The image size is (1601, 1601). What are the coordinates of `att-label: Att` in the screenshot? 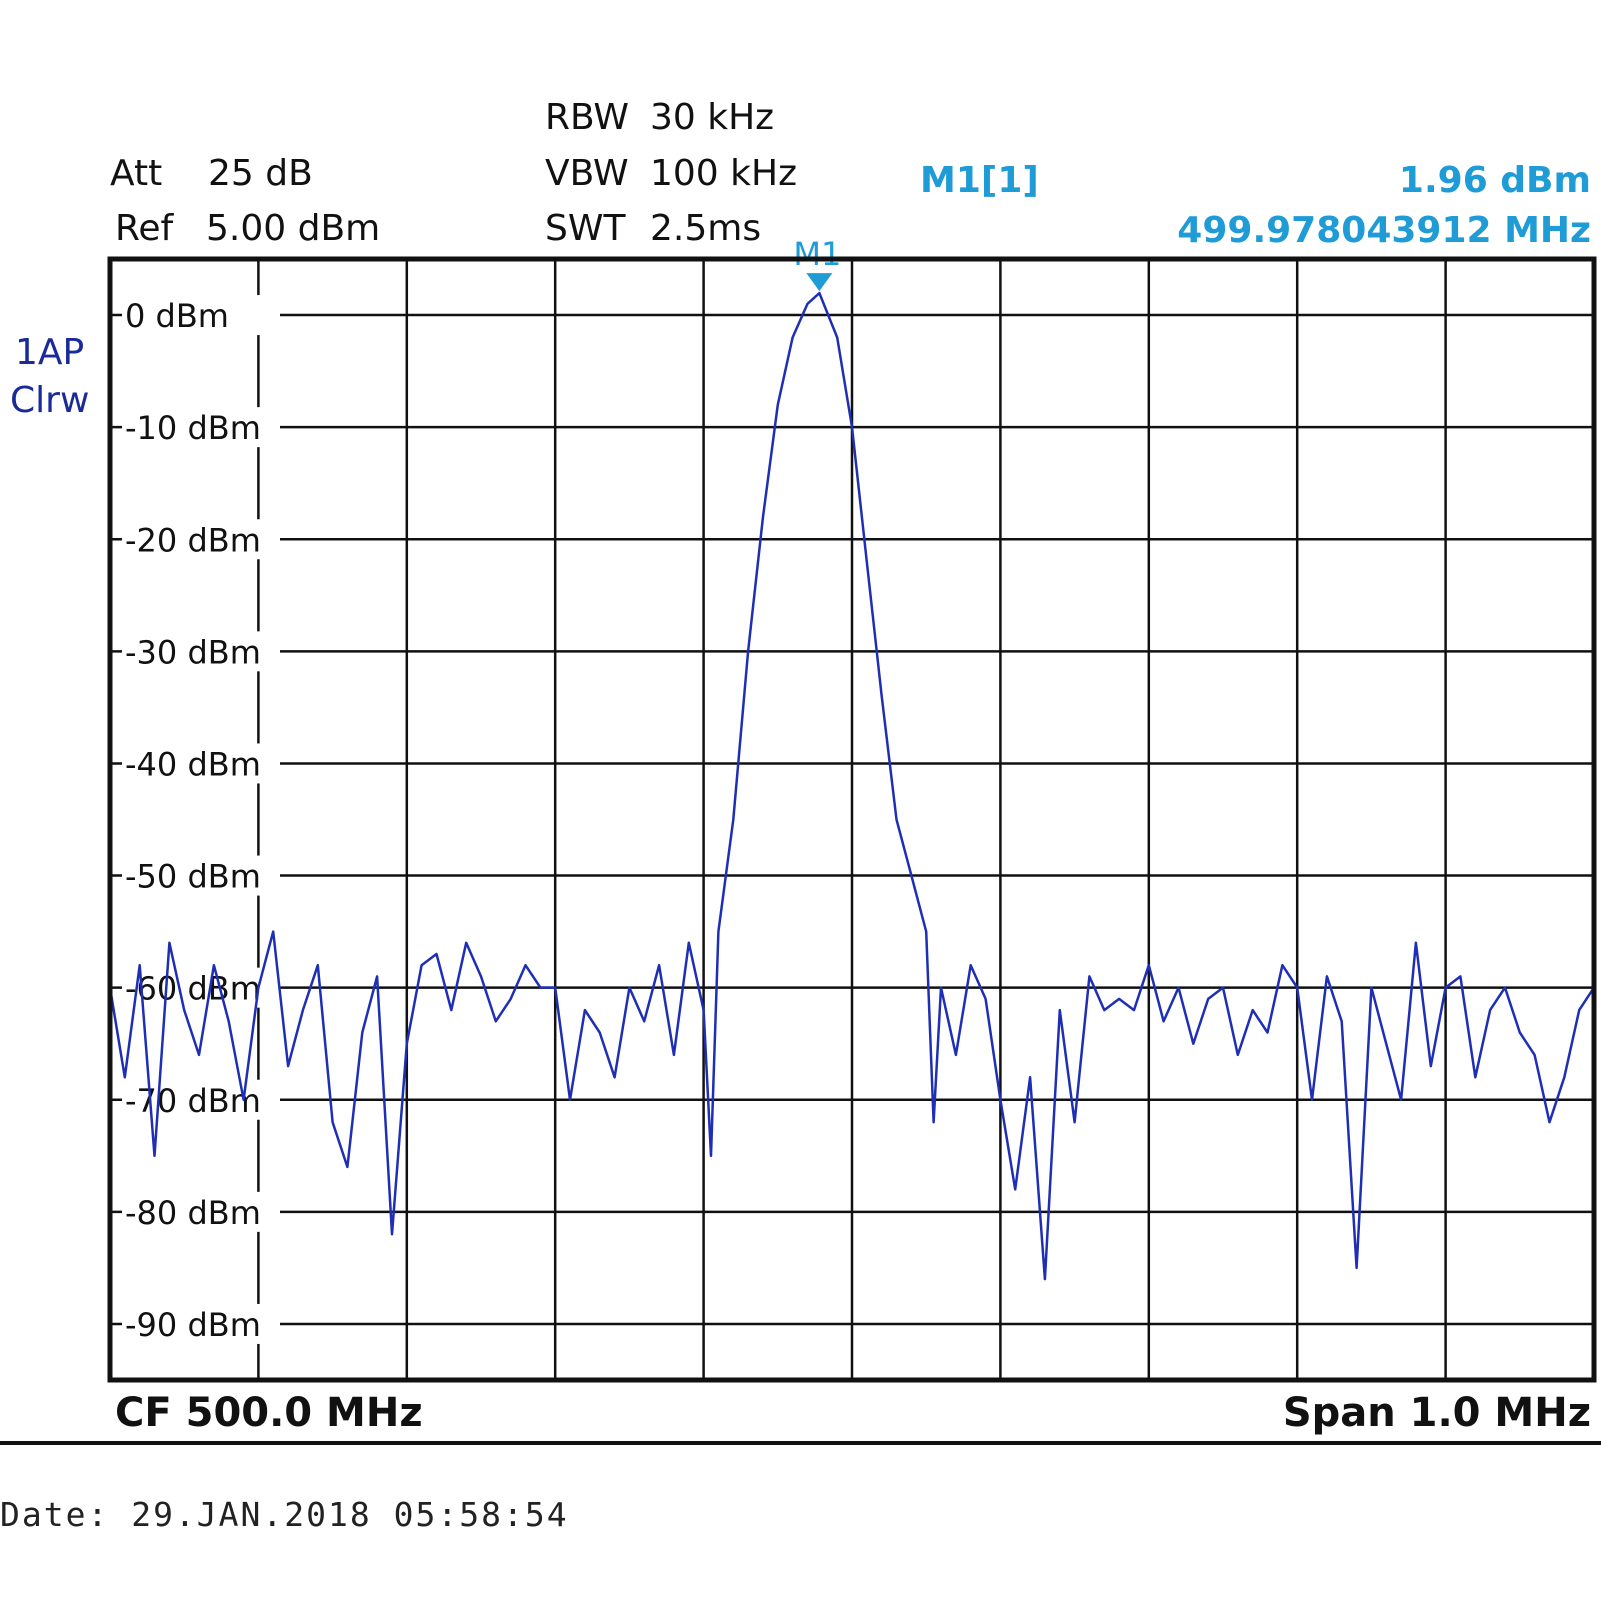 It's located at (136, 173).